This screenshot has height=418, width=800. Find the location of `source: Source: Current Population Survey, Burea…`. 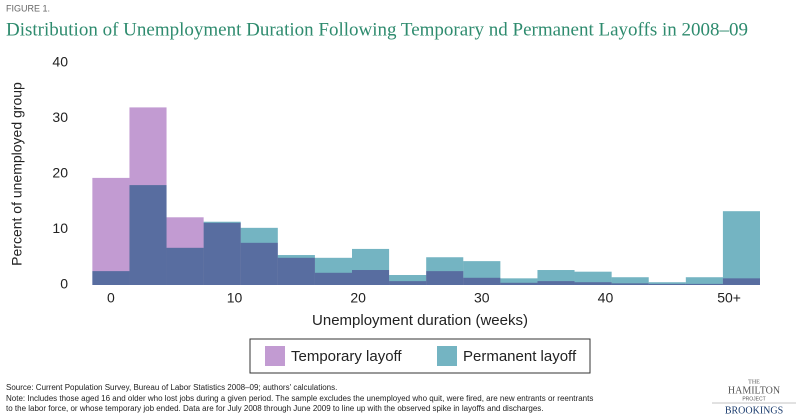

source: Source: Current Population Survey, Burea… is located at coordinates (171, 387).